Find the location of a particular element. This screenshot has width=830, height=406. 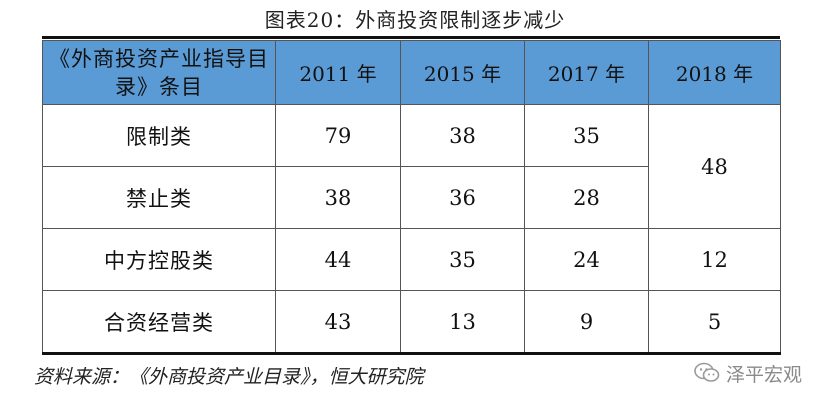

watermark: 泽平宏观 is located at coordinates (748, 373).